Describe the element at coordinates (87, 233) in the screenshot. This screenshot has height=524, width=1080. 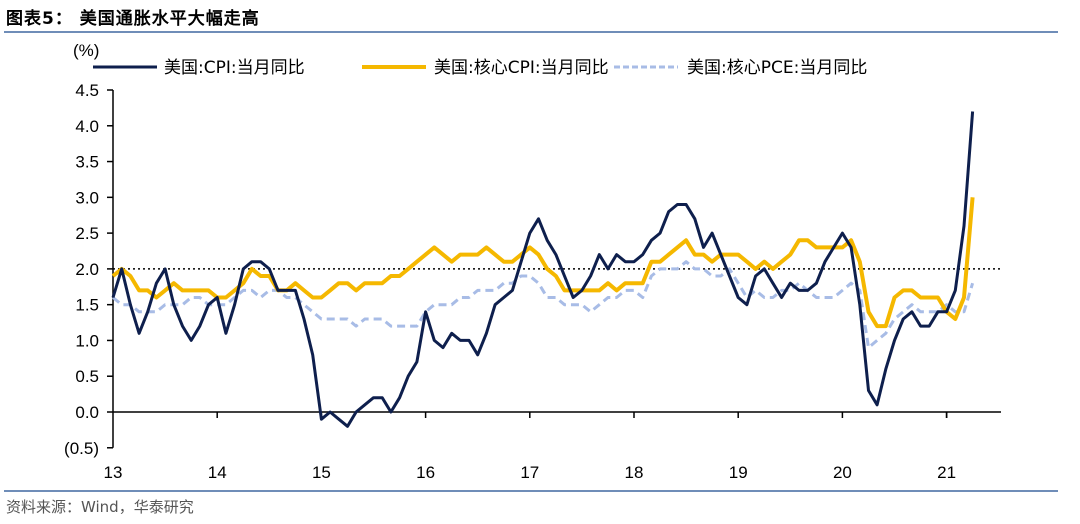
I see `y-tick-label: 2.5` at that location.